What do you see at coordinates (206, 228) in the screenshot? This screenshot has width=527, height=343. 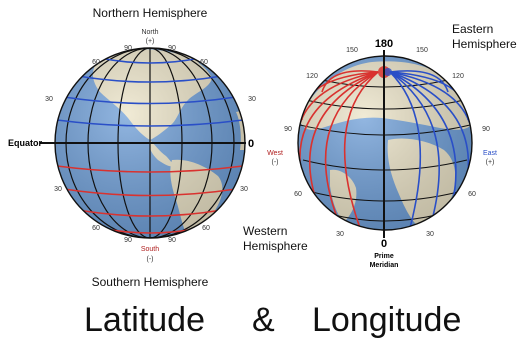 I see `lat-tick-60s-right: 60` at bounding box center [206, 228].